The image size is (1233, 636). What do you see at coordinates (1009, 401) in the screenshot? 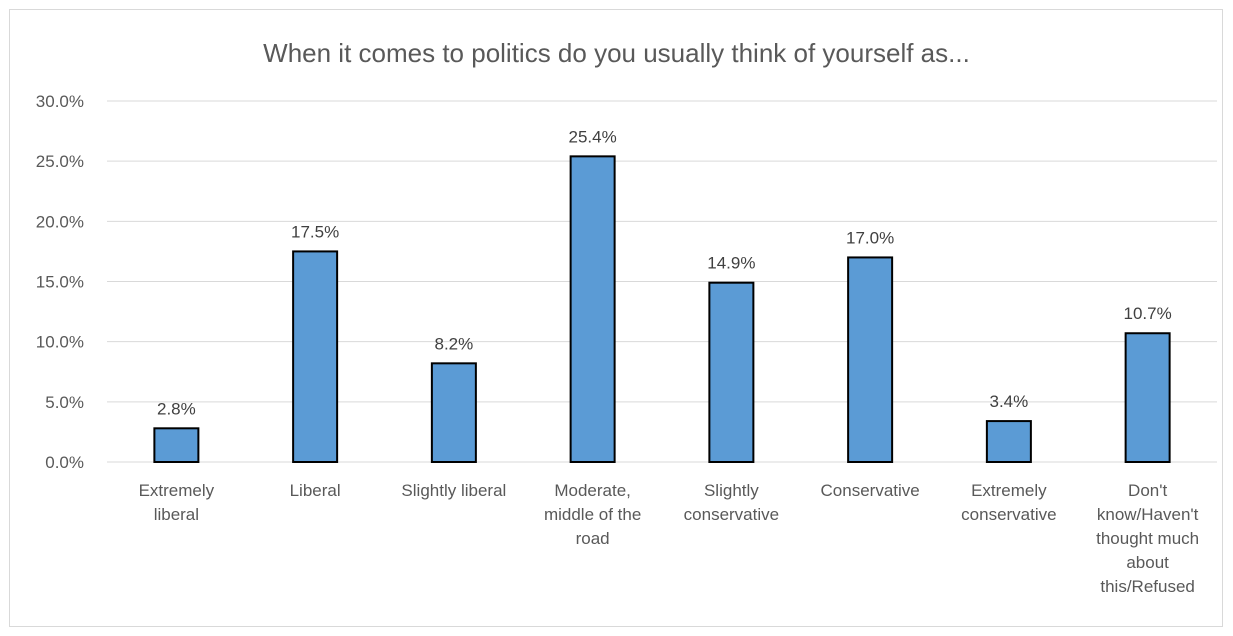
I see `data-label: 3.4%` at bounding box center [1009, 401].